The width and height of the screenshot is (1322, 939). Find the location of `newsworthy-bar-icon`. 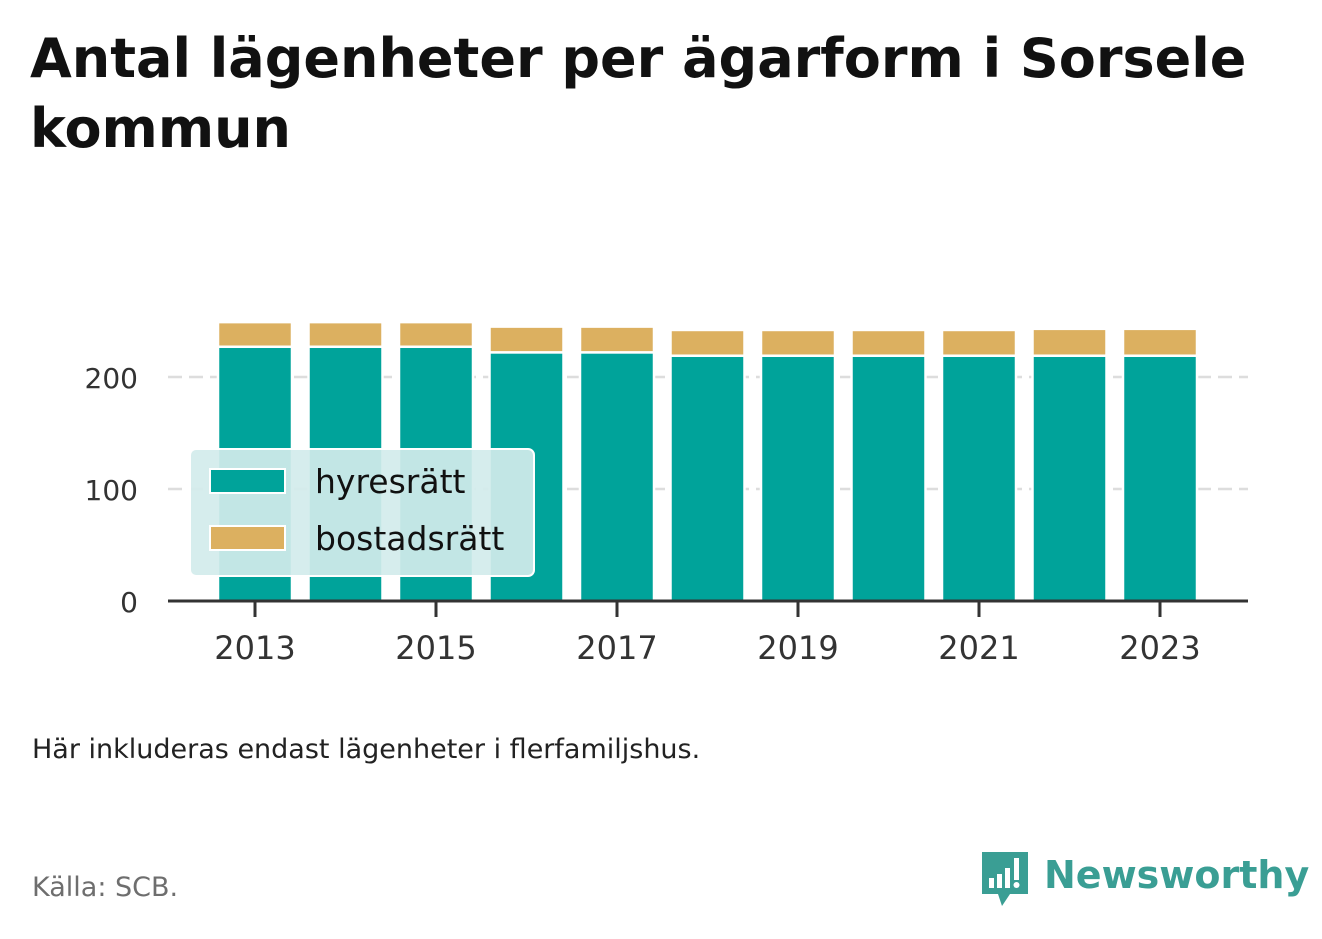

newsworthy-bar-icon is located at coordinates (1005, 879).